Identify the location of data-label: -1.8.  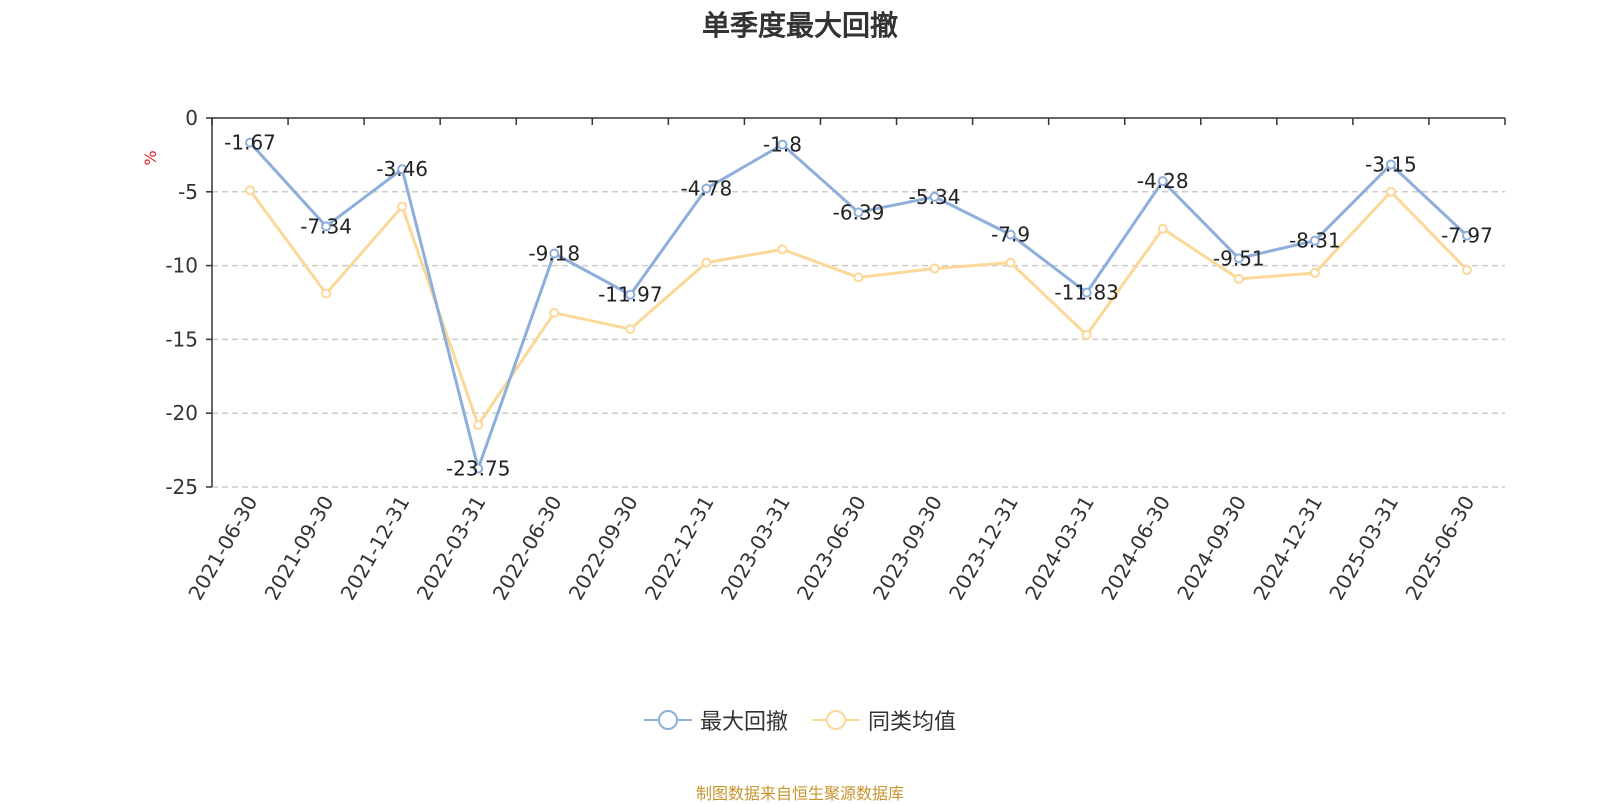
(782, 145).